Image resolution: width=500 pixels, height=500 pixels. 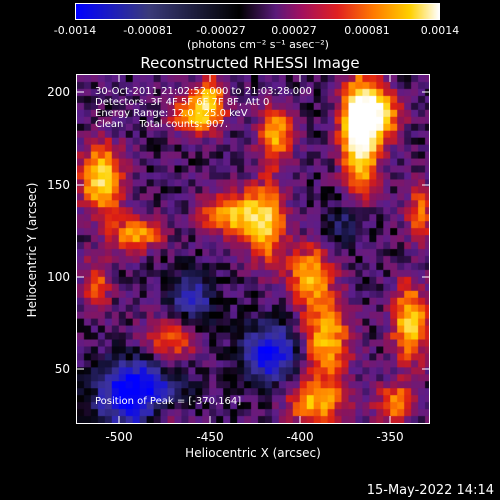 What do you see at coordinates (440, 30) in the screenshot?
I see `colorbar-tick: 0.0014` at bounding box center [440, 30].